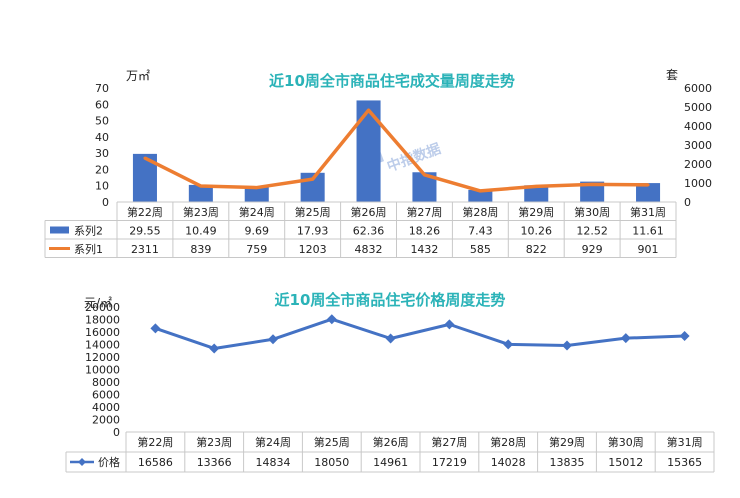 The image size is (740, 498). Describe the element at coordinates (102, 137) in the screenshot. I see `volume-left-tick: 40` at that location.